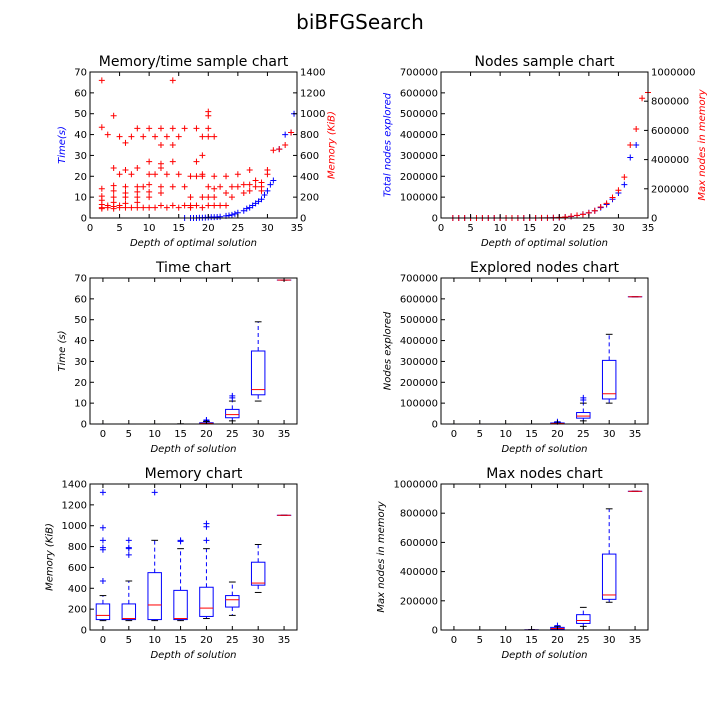 This screenshot has height=720, width=720. I want to click on nodes-ytick-label: 600000, so click(419, 93).